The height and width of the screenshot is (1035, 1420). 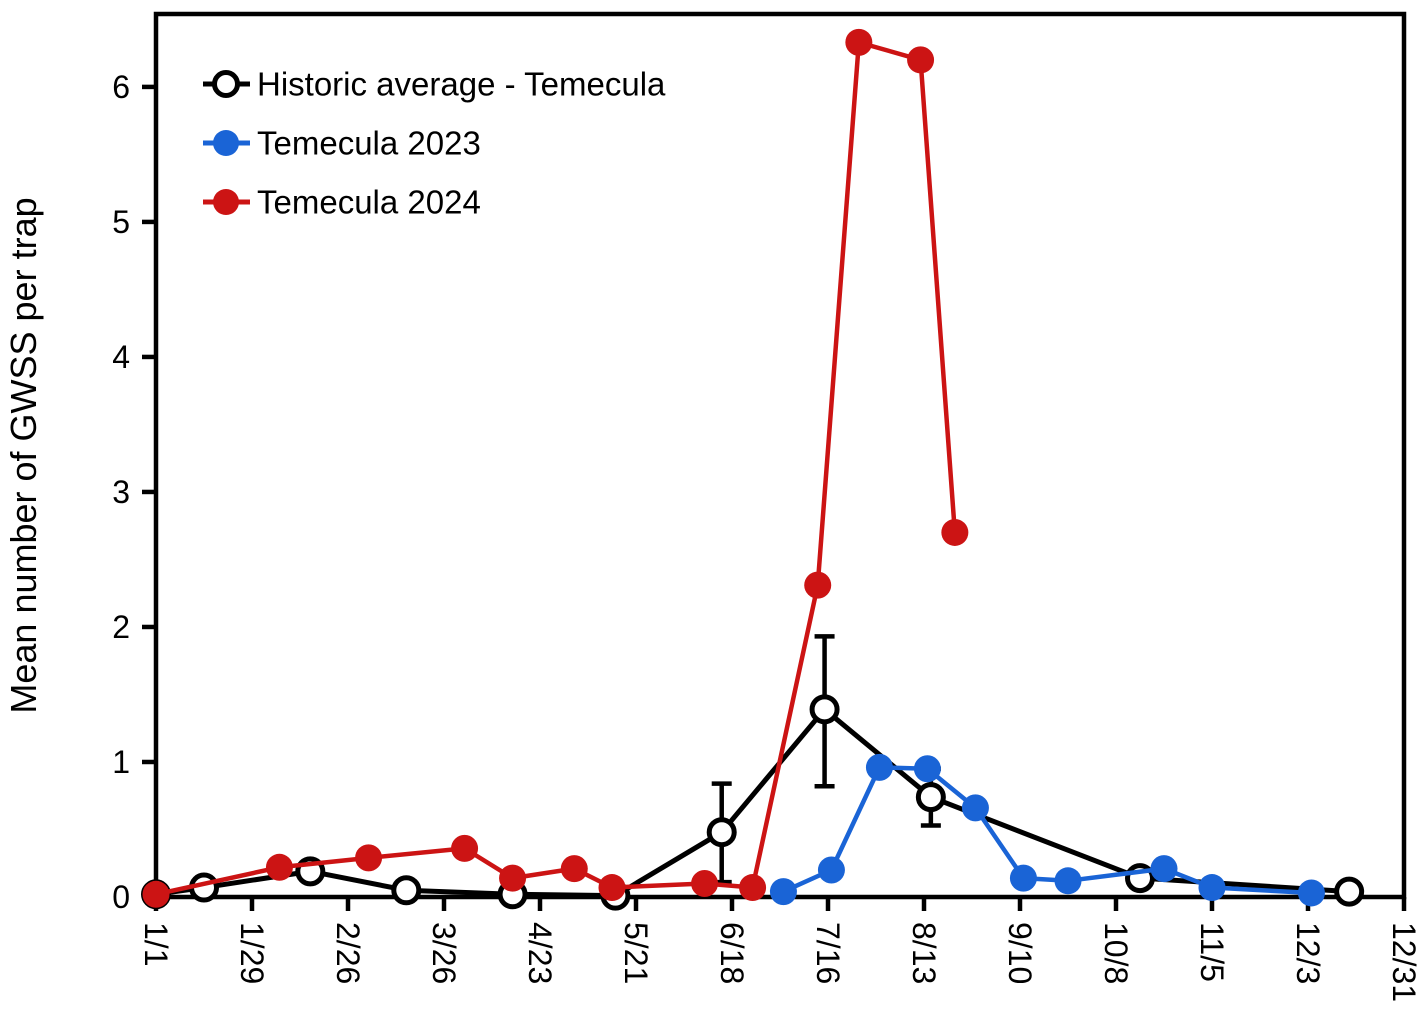 What do you see at coordinates (636, 953) in the screenshot?
I see `x-tick-label: 5/21` at bounding box center [636, 953].